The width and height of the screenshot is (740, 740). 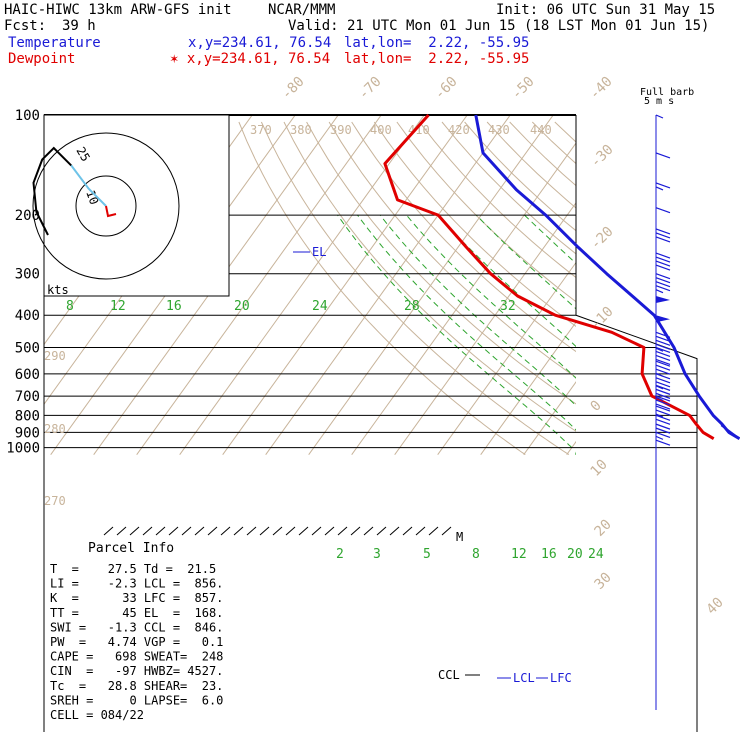 What do you see at coordinates (27, 416) in the screenshot?
I see `pressure-label: 800` at bounding box center [27, 416].